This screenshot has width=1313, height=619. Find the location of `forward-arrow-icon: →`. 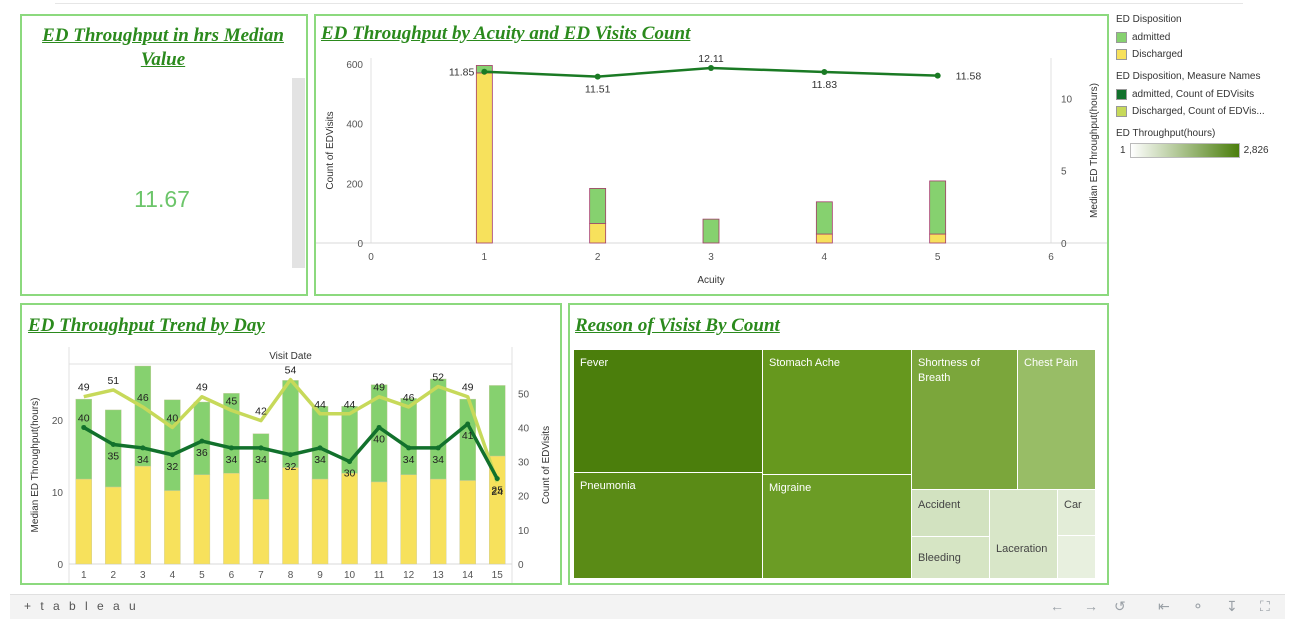

forward-arrow-icon: → is located at coordinates (1091, 606).